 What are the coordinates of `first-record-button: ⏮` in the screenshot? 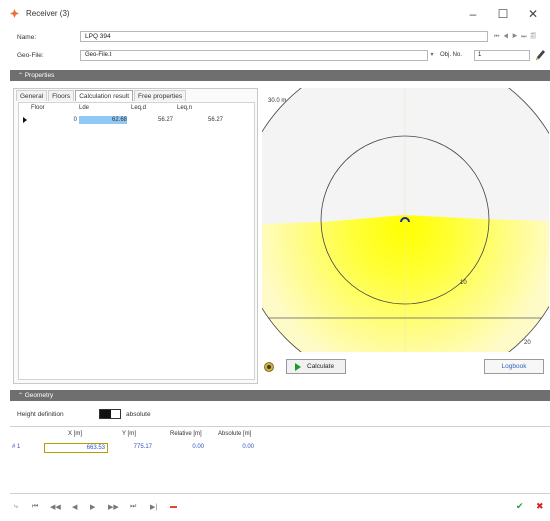 It's located at (35, 506).